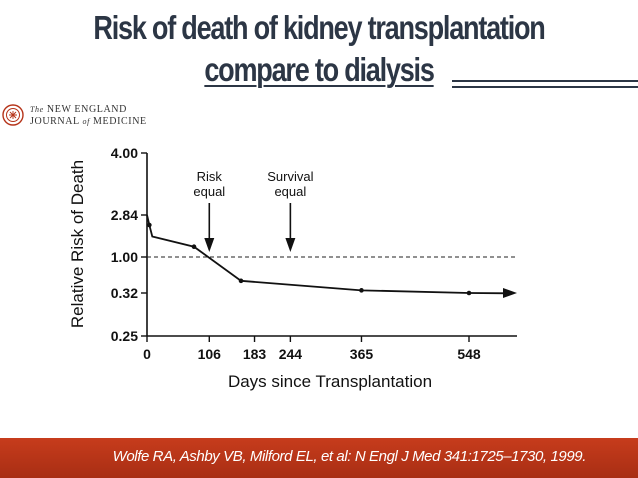 This screenshot has height=478, width=638. What do you see at coordinates (124, 336) in the screenshot?
I see `y-tick-label: 0.25` at bounding box center [124, 336].